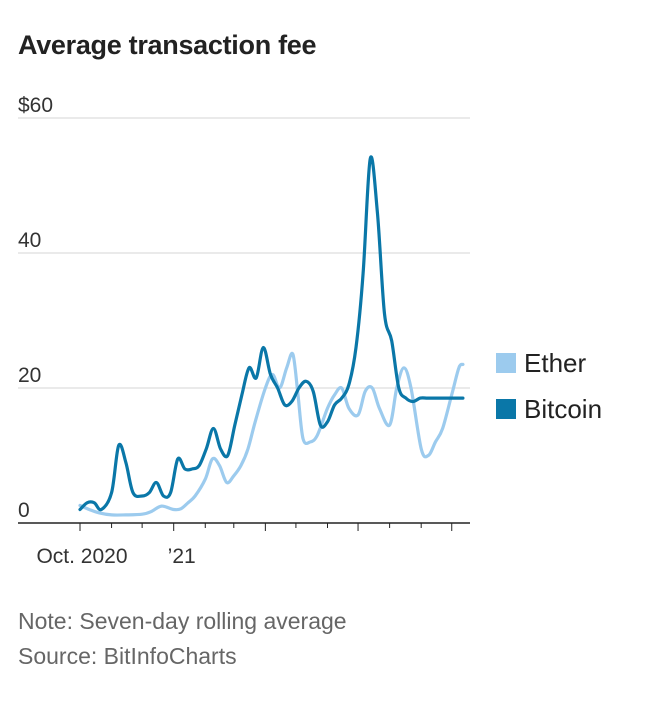 Image resolution: width=654 pixels, height=710 pixels. What do you see at coordinates (244, 545) in the screenshot?
I see `x-axis: Oct. 2020 ’21` at bounding box center [244, 545].